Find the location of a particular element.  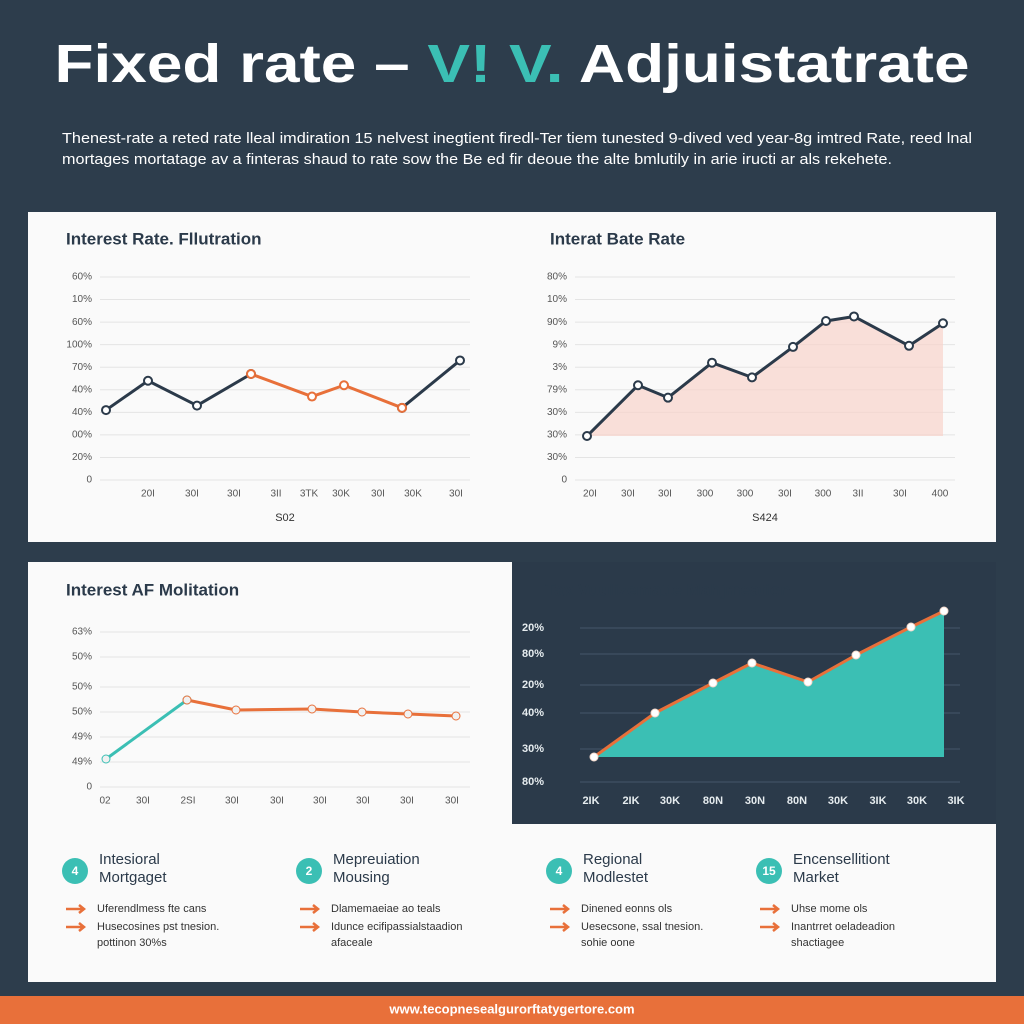

chart-title: Interest AF Molitation is located at coordinates (152, 589).